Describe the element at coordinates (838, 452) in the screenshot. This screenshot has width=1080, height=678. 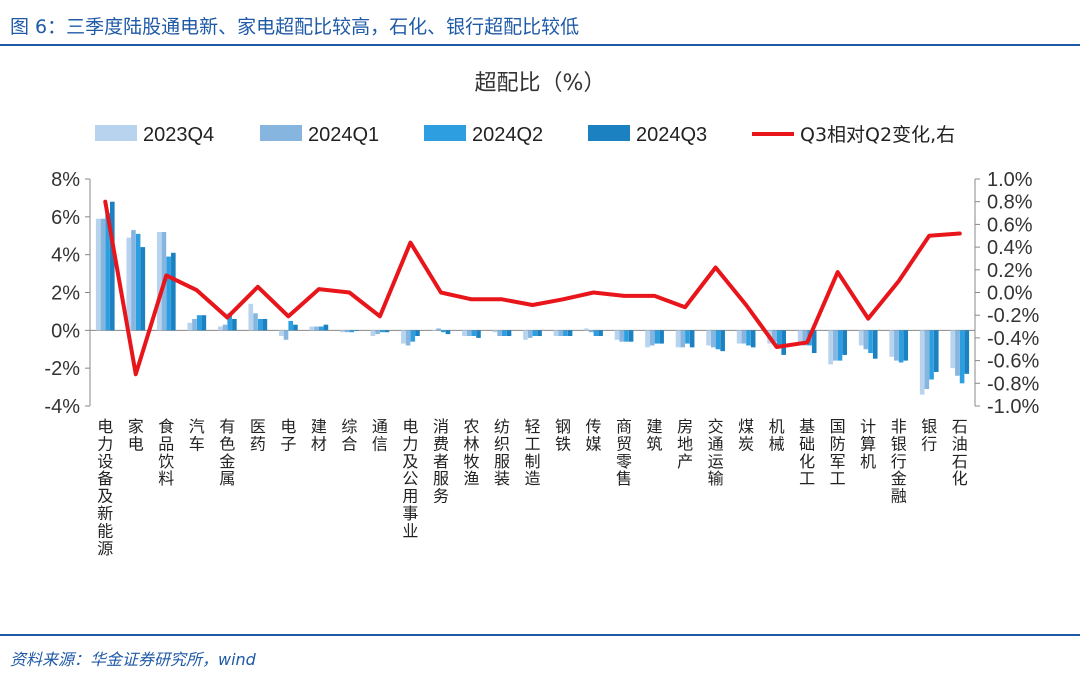
I see `category-label-24: 国防军工` at that location.